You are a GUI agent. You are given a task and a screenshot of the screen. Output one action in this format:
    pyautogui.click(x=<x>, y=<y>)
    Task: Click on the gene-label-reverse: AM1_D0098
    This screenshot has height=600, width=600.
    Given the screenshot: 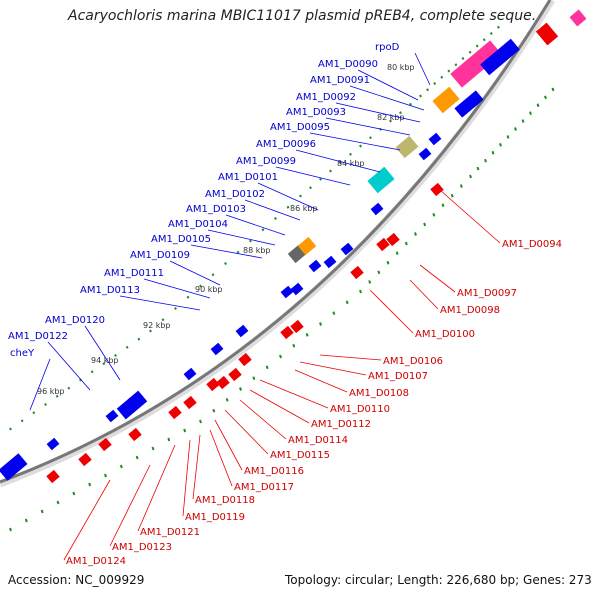 What is the action you would take?
    pyautogui.click(x=470, y=310)
    